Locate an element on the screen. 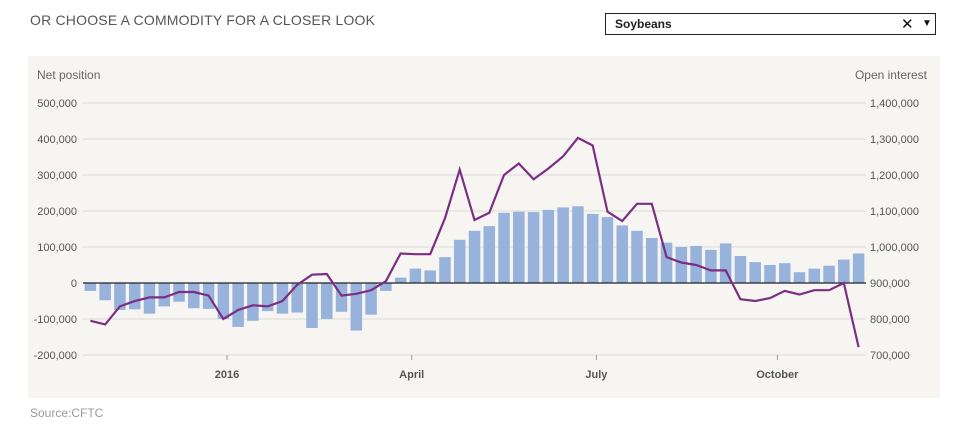  right-tick-label: 1,200,000 is located at coordinates (894, 176).